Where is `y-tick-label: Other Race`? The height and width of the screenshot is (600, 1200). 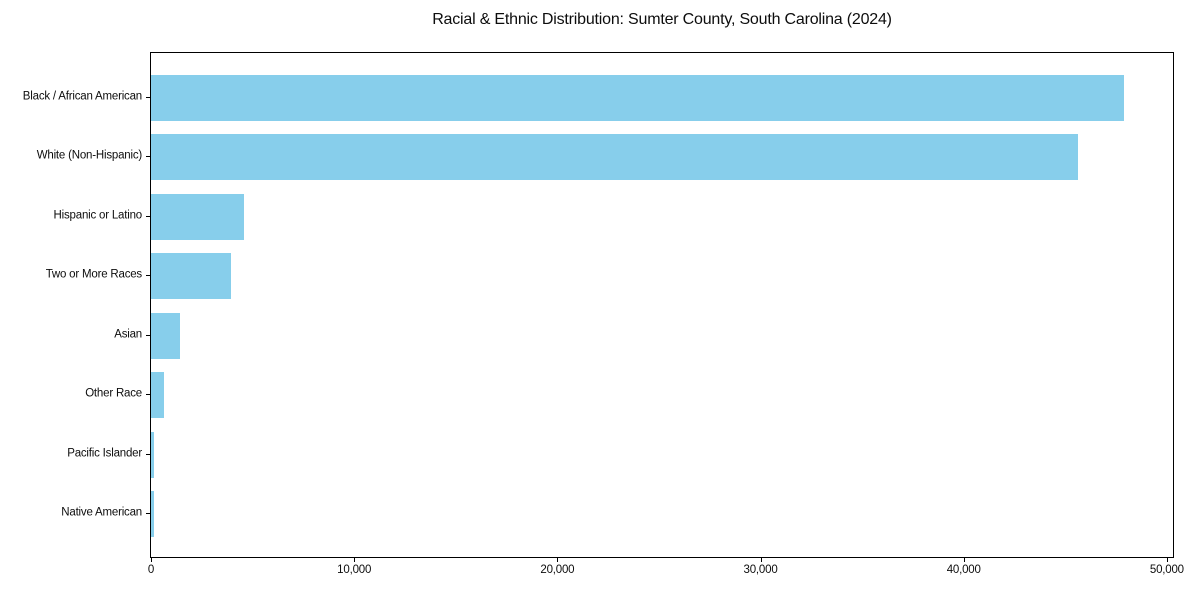
y-tick-label: Other Race is located at coordinates (113, 393).